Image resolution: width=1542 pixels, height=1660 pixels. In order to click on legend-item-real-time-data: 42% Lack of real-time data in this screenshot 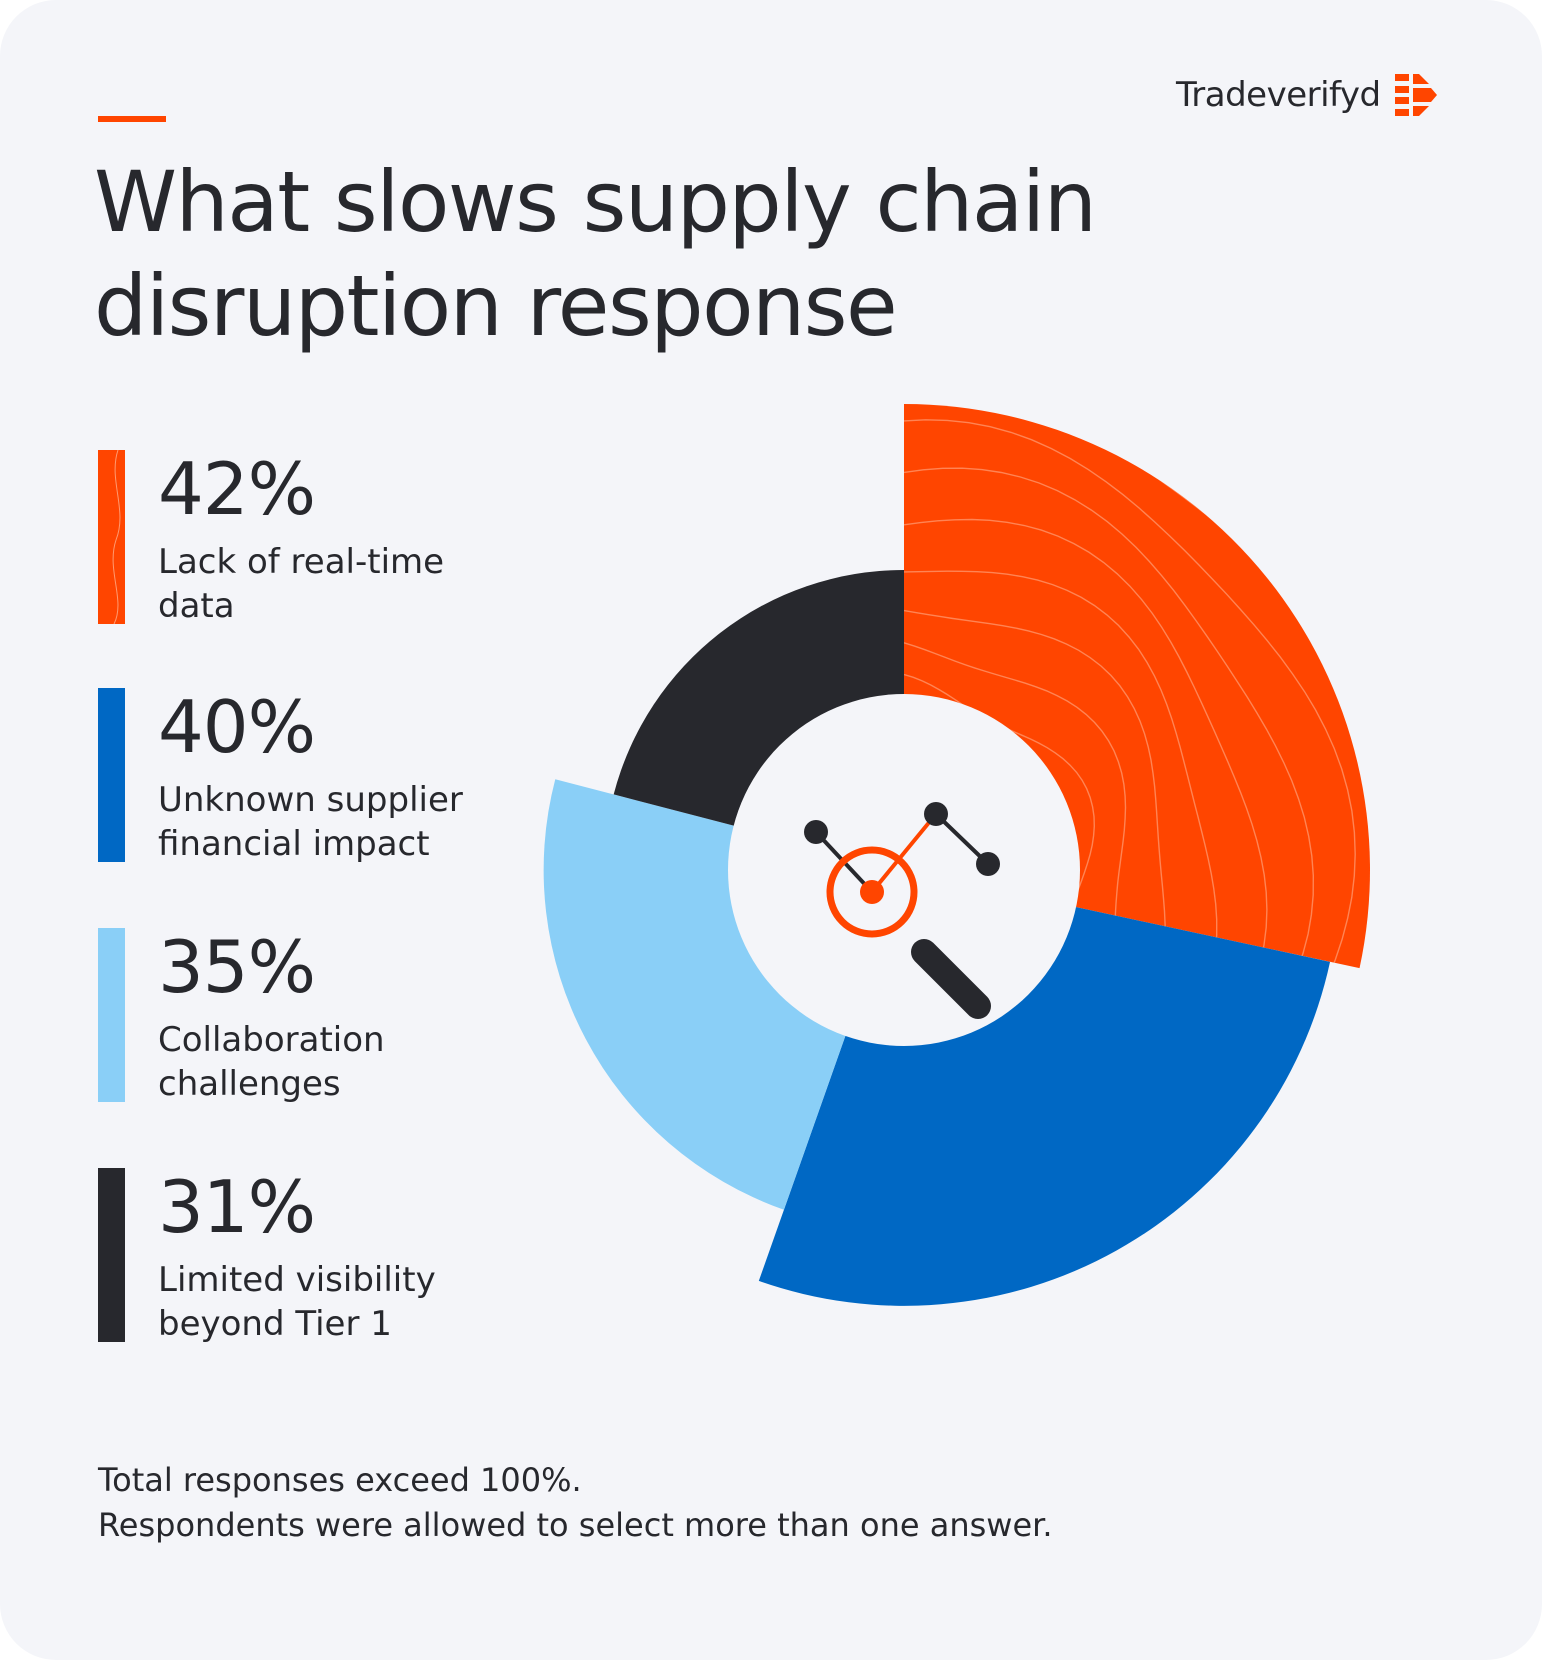, I will do `click(328, 536)`.